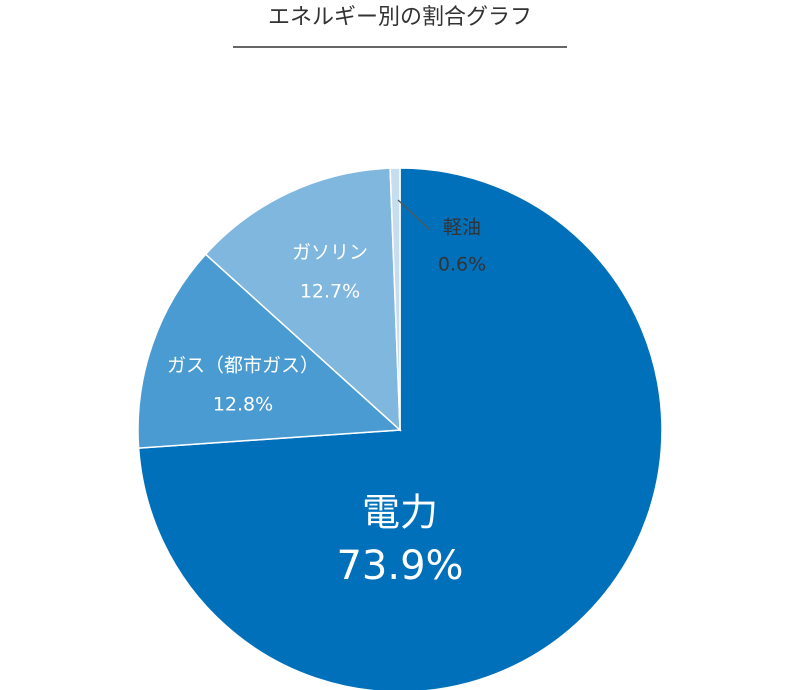 Image resolution: width=800 pixels, height=690 pixels. Describe the element at coordinates (330, 292) in the screenshot. I see `value-label: 12.7%` at that location.